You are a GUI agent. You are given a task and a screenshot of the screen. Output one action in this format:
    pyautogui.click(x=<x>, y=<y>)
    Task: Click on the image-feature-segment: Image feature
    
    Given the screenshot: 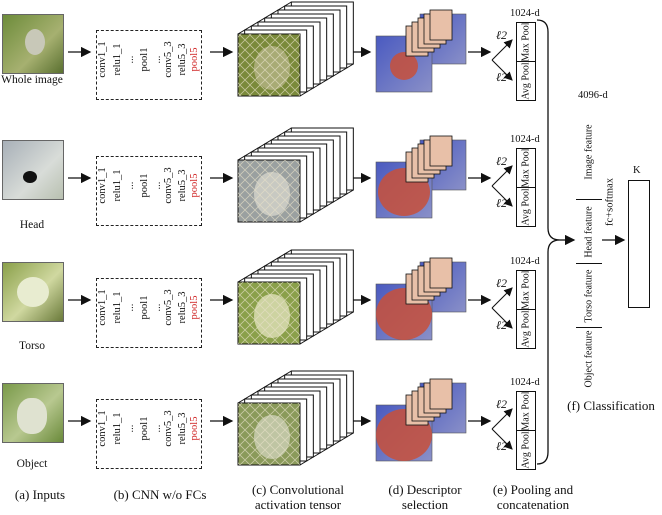 What is the action you would take?
    pyautogui.click(x=589, y=152)
    